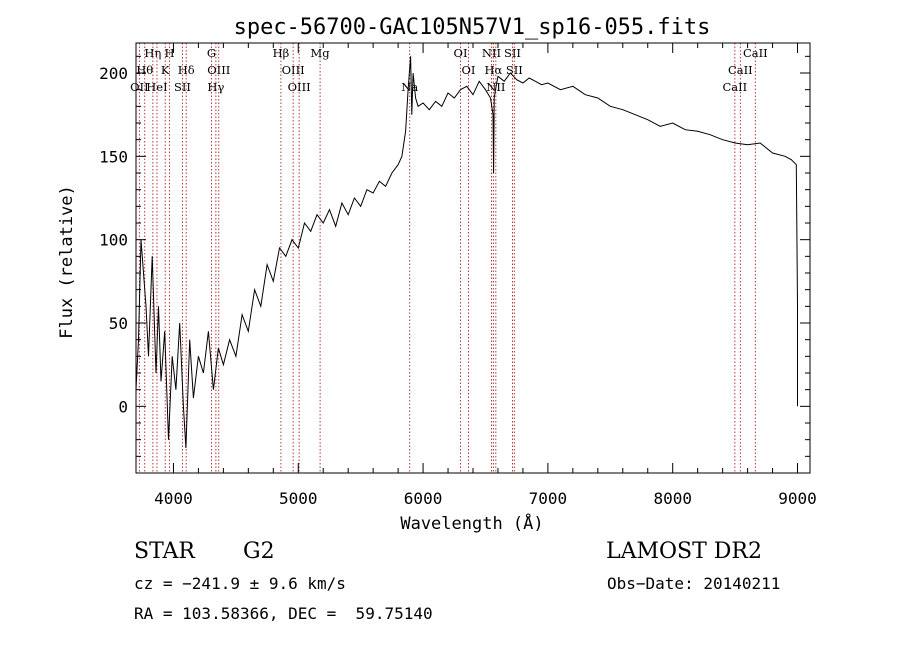 The image size is (900, 649). Describe the element at coordinates (139, 87) in the screenshot. I see `line-label: OII` at that location.